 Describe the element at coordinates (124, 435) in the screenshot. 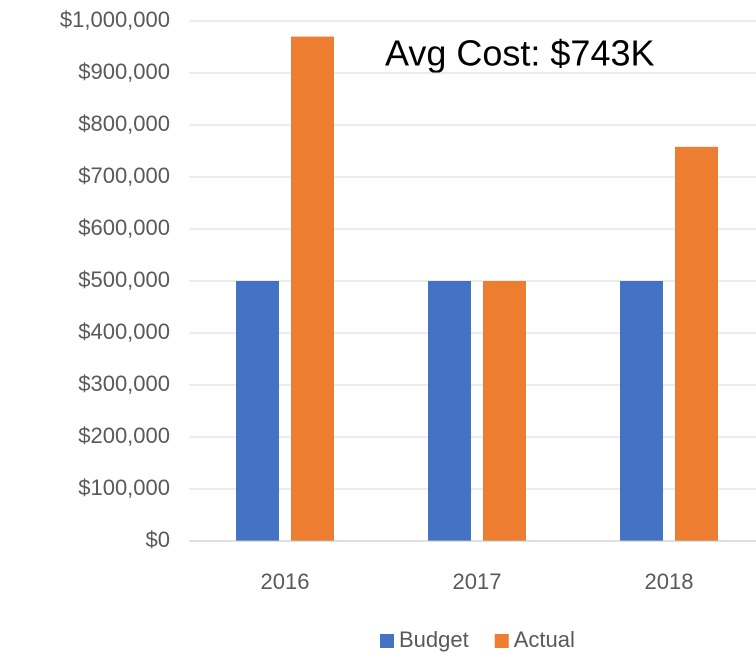

I see `y-tick-label: $200,000` at that location.